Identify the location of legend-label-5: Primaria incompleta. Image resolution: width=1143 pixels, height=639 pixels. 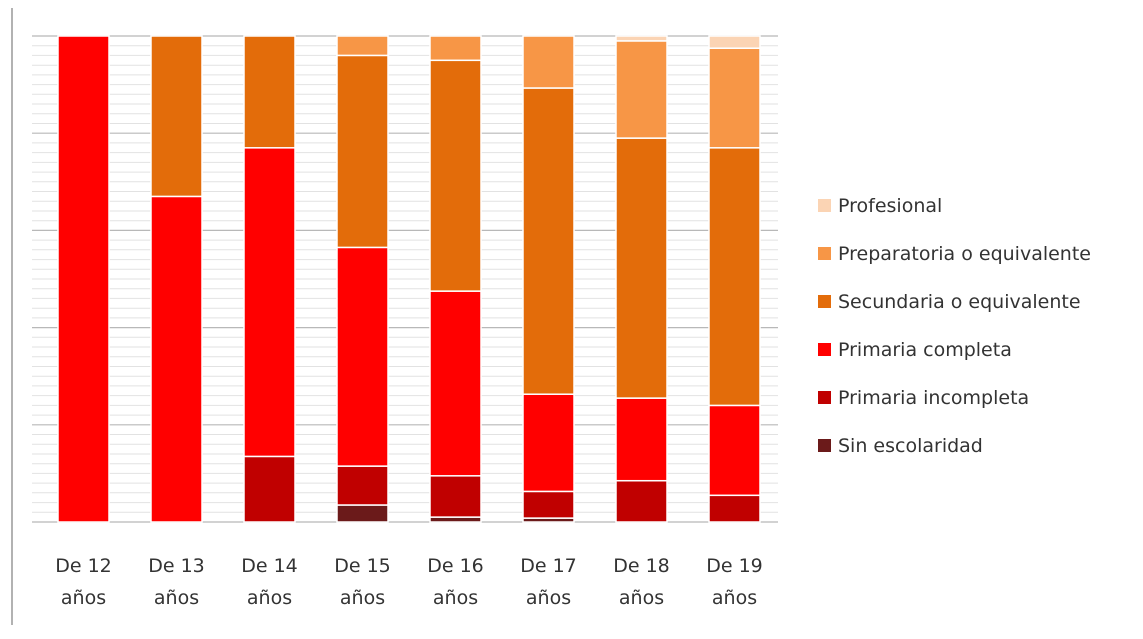
(933, 398).